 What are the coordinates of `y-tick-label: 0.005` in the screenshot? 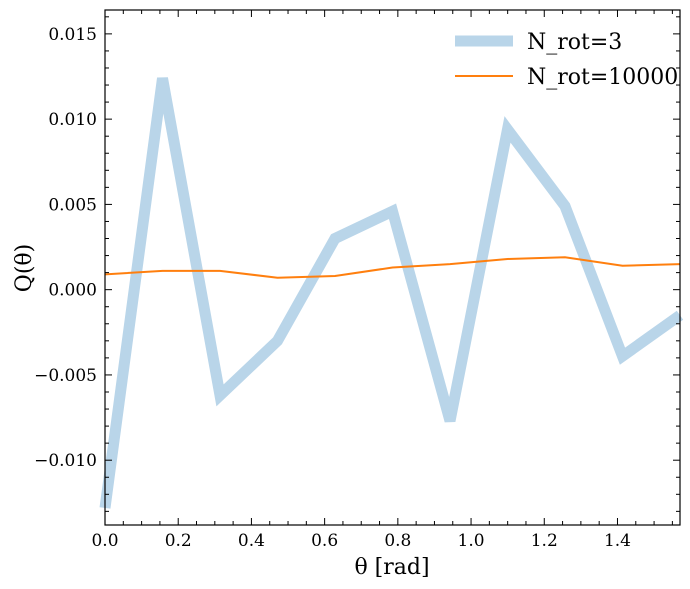 It's located at (72, 205).